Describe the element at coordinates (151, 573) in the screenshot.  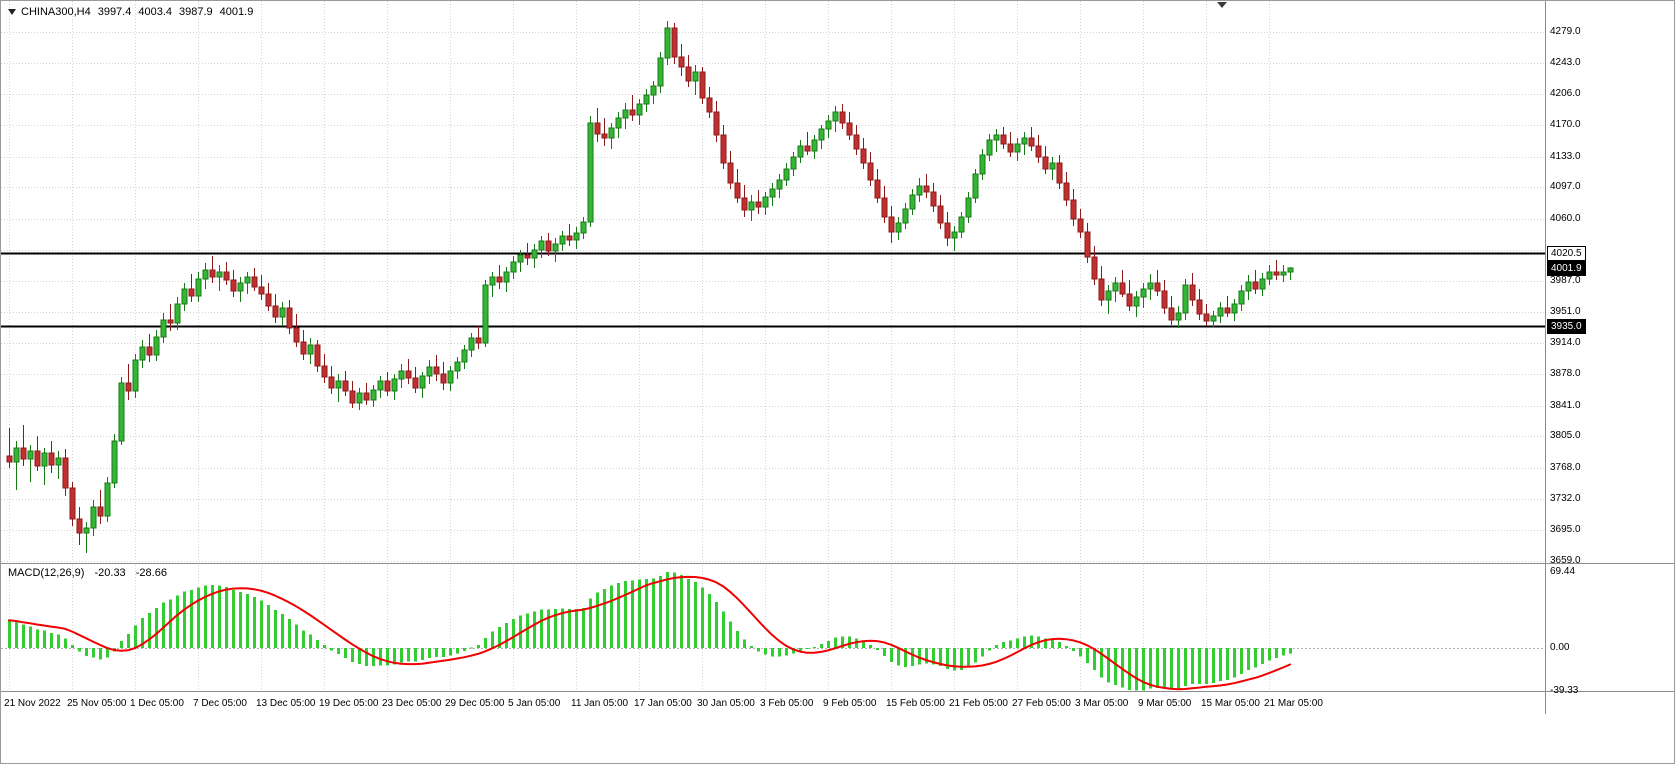
I see `macd-signal-value: -28.66` at that location.